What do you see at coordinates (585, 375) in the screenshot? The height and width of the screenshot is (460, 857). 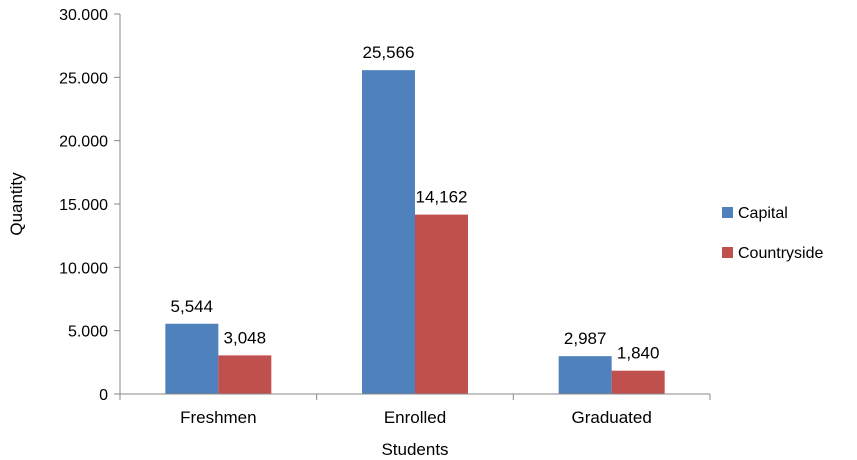 I see `bar-capital-graduated` at bounding box center [585, 375].